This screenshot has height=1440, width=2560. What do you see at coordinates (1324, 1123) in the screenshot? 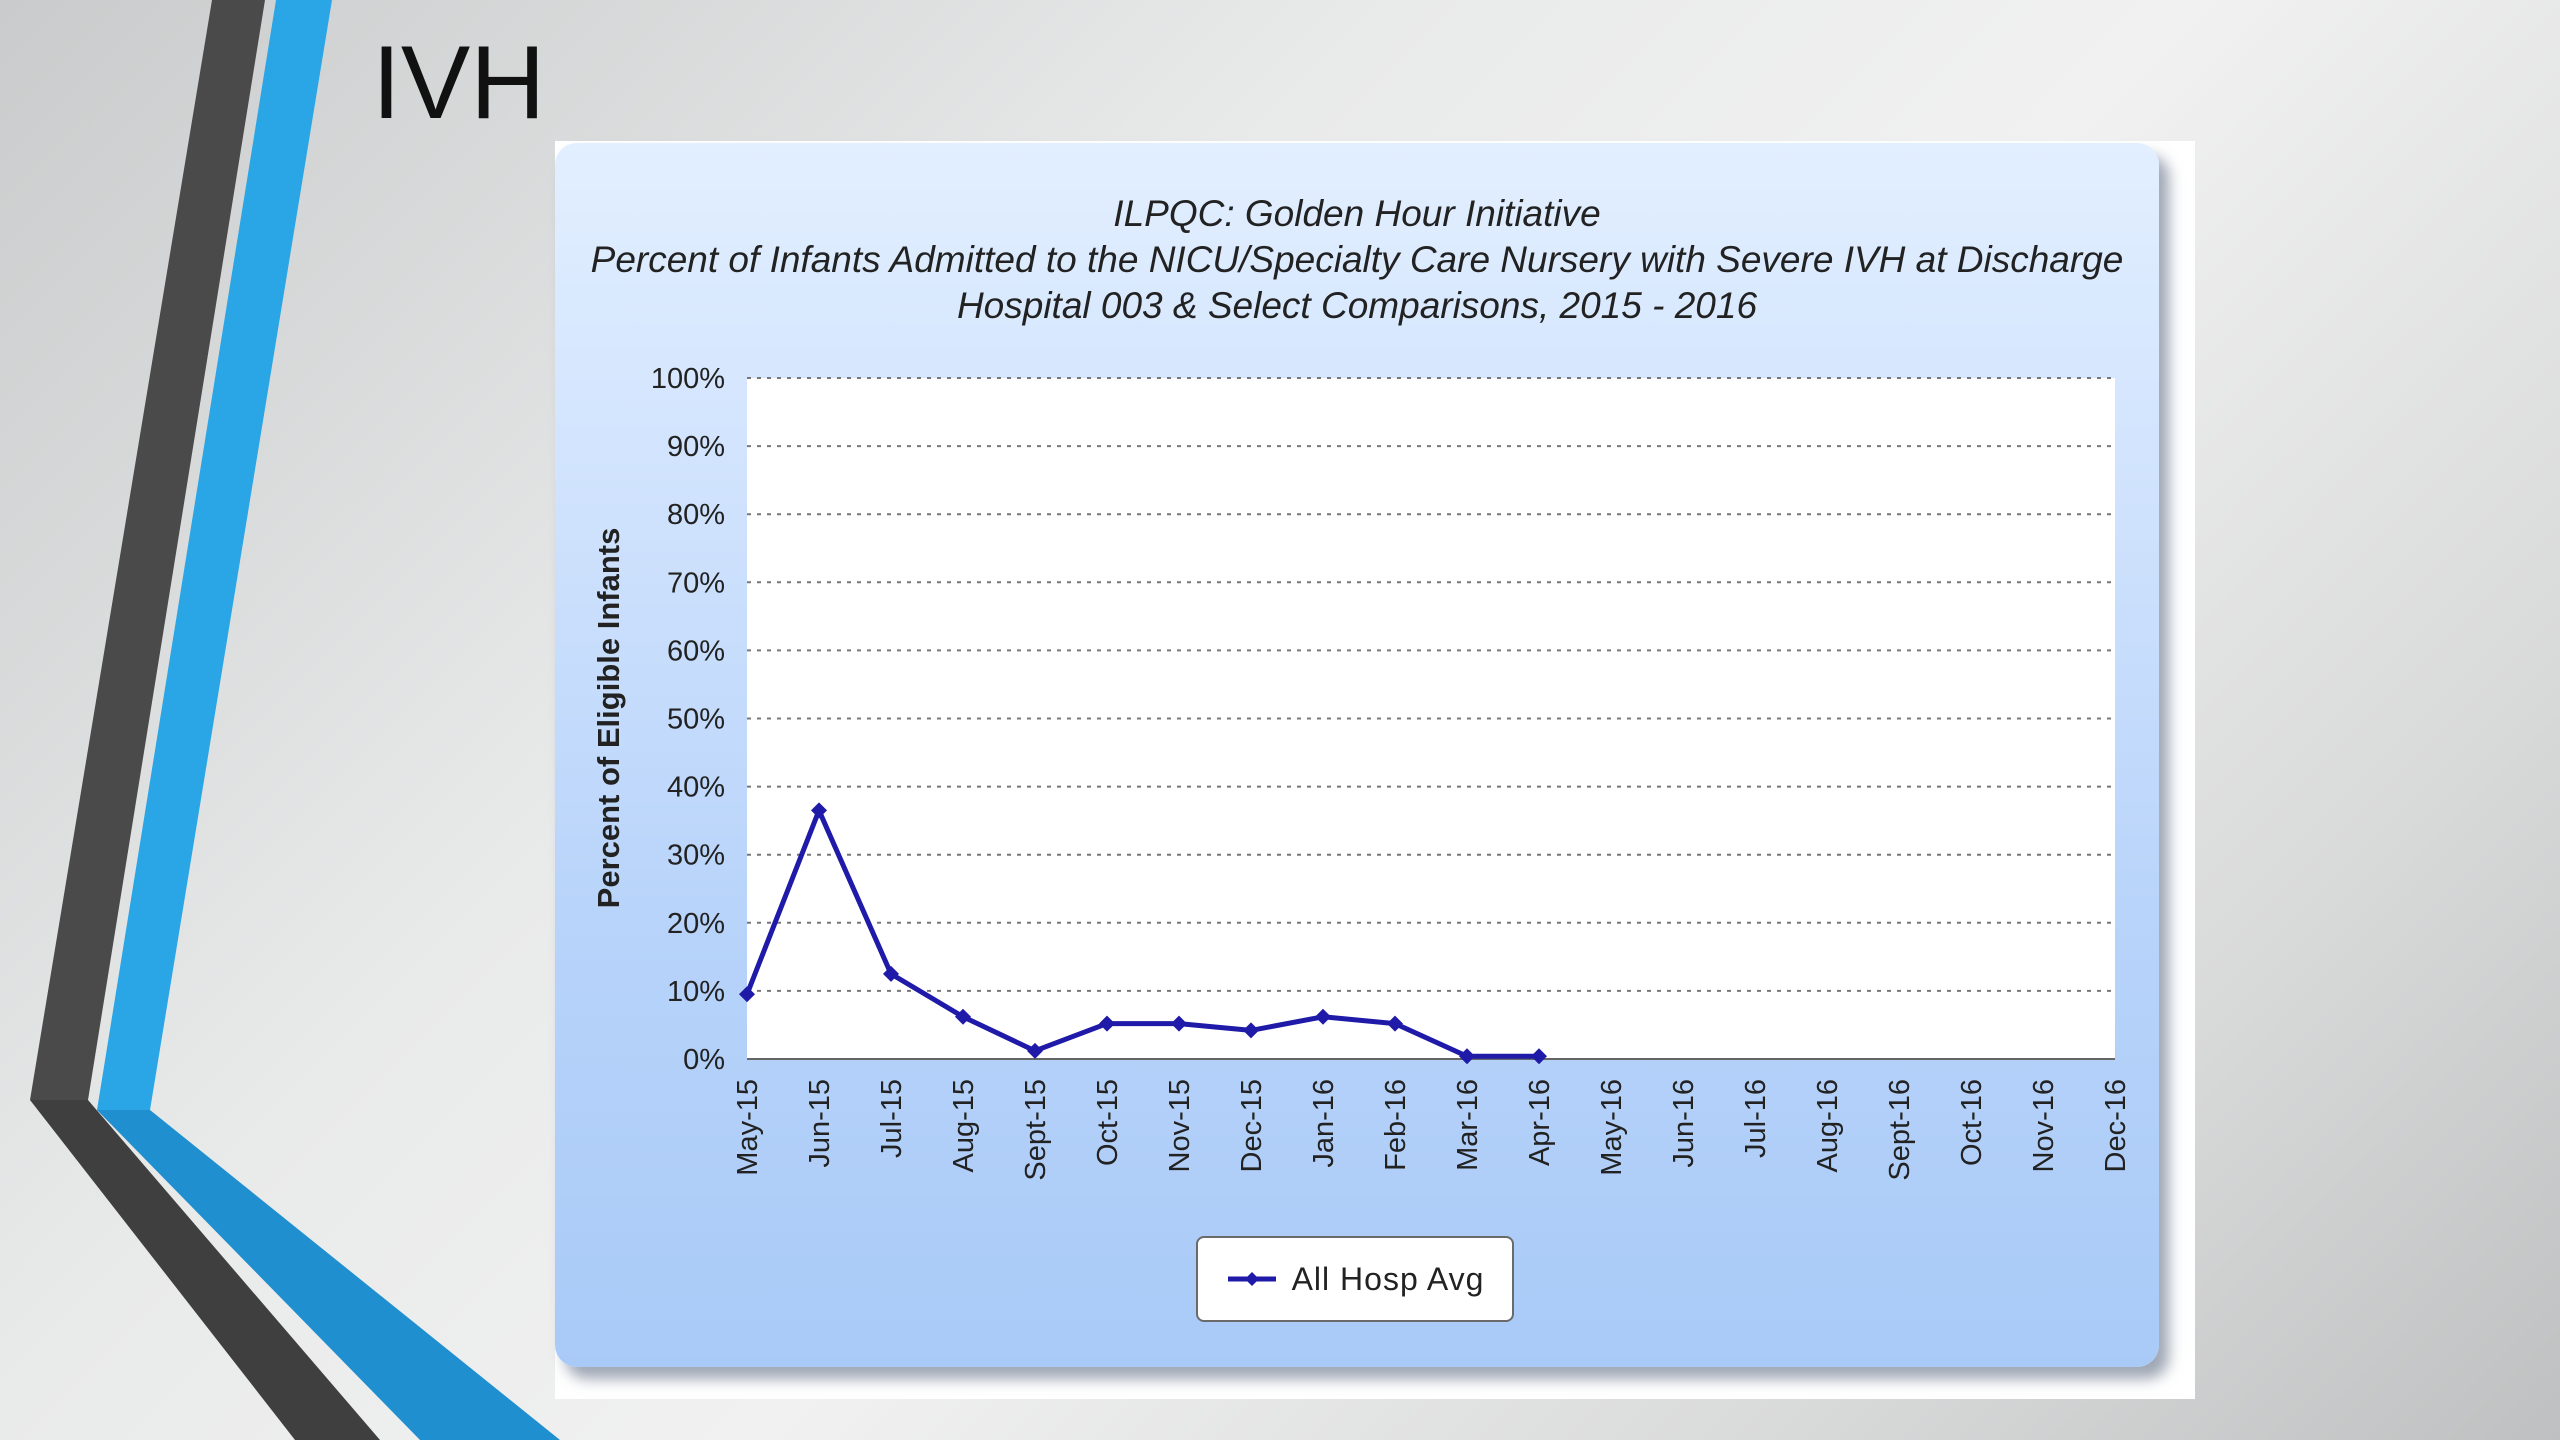
I see `x-tick-label: Jan-16` at bounding box center [1324, 1123].